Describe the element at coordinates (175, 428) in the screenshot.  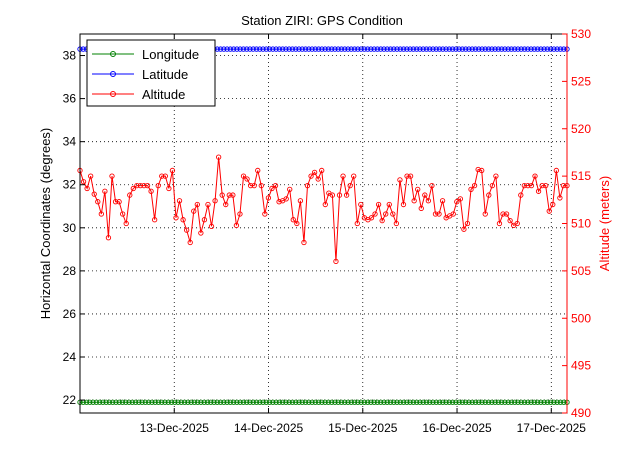
I see `x-tick-label: 13-Dec-2025` at that location.